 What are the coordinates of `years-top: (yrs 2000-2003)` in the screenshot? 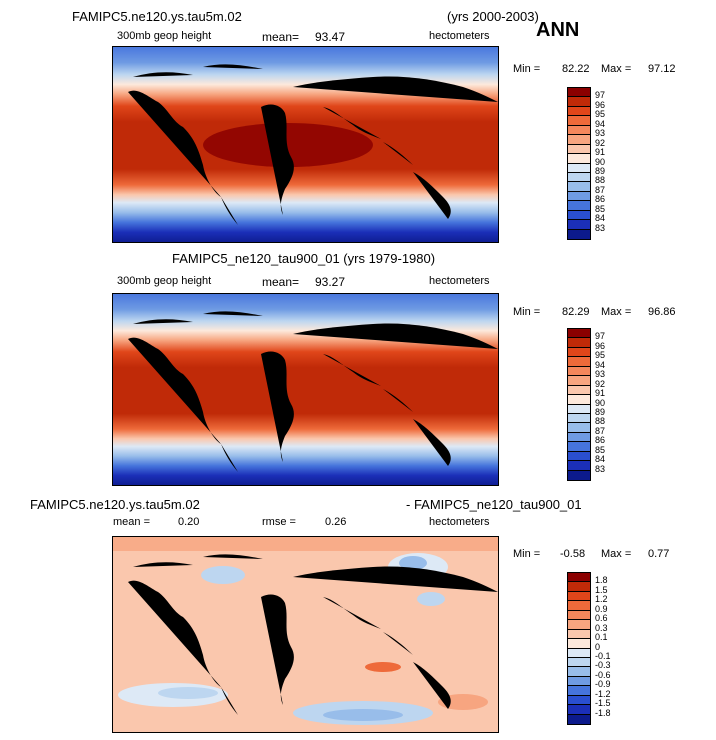 It's located at (493, 16).